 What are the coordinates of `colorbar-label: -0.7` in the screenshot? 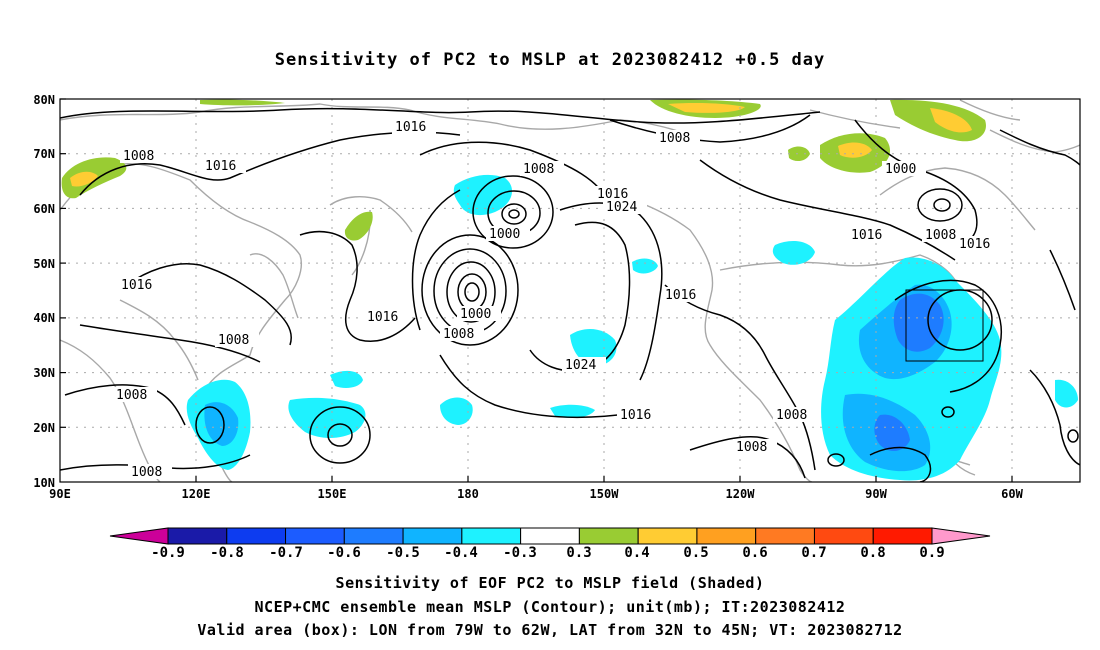 It's located at (286, 553).